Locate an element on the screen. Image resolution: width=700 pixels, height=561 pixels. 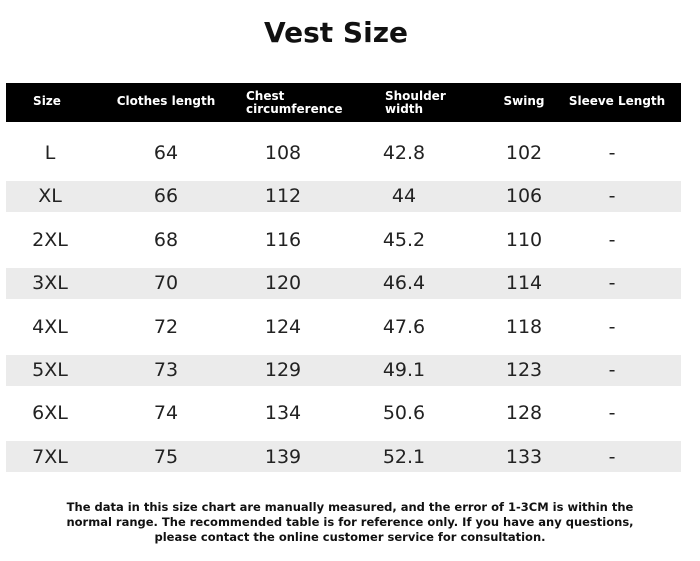
header-cell: Sleeve Length is located at coordinates (617, 101).